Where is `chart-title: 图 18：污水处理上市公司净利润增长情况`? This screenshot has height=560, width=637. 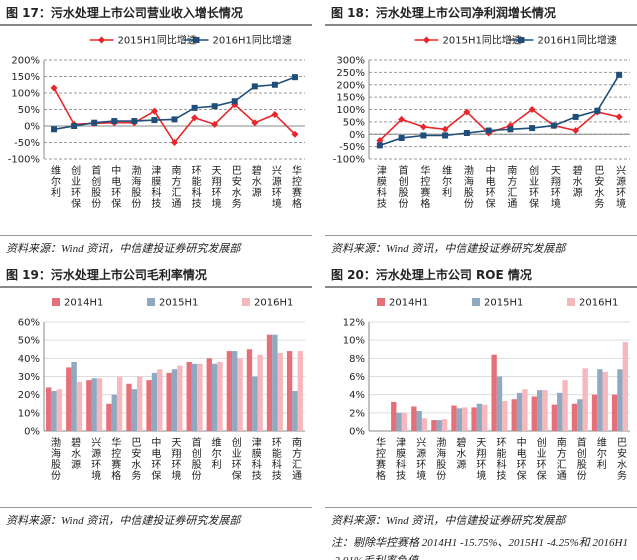
chart-title: 图 18：污水处理上市公司净利润增长情况 is located at coordinates (481, 13).